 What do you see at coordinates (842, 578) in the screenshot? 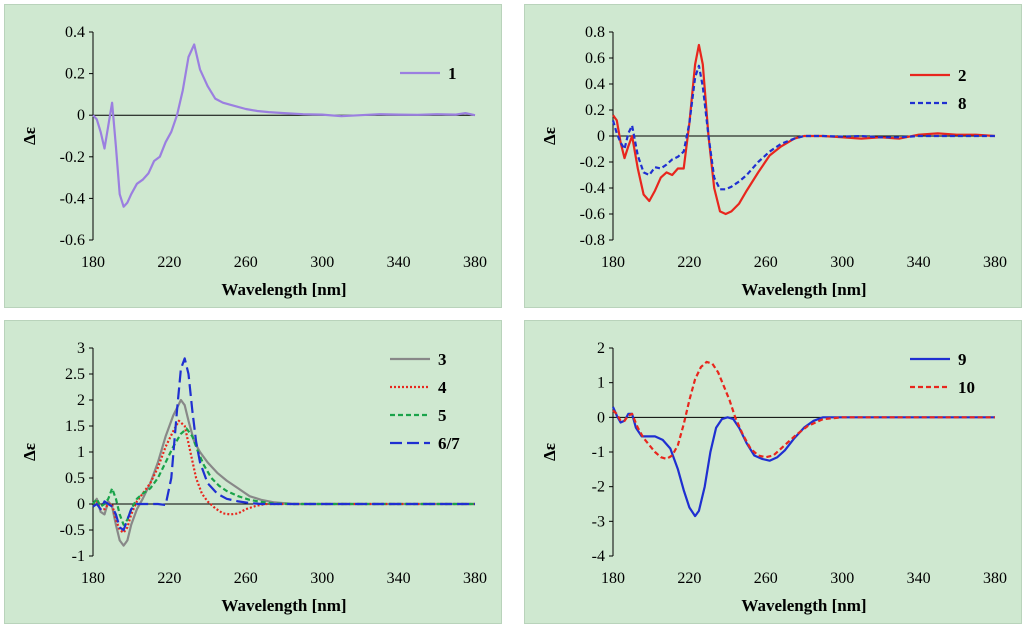
I see `chart4-xtick-label: 300` at bounding box center [842, 578].